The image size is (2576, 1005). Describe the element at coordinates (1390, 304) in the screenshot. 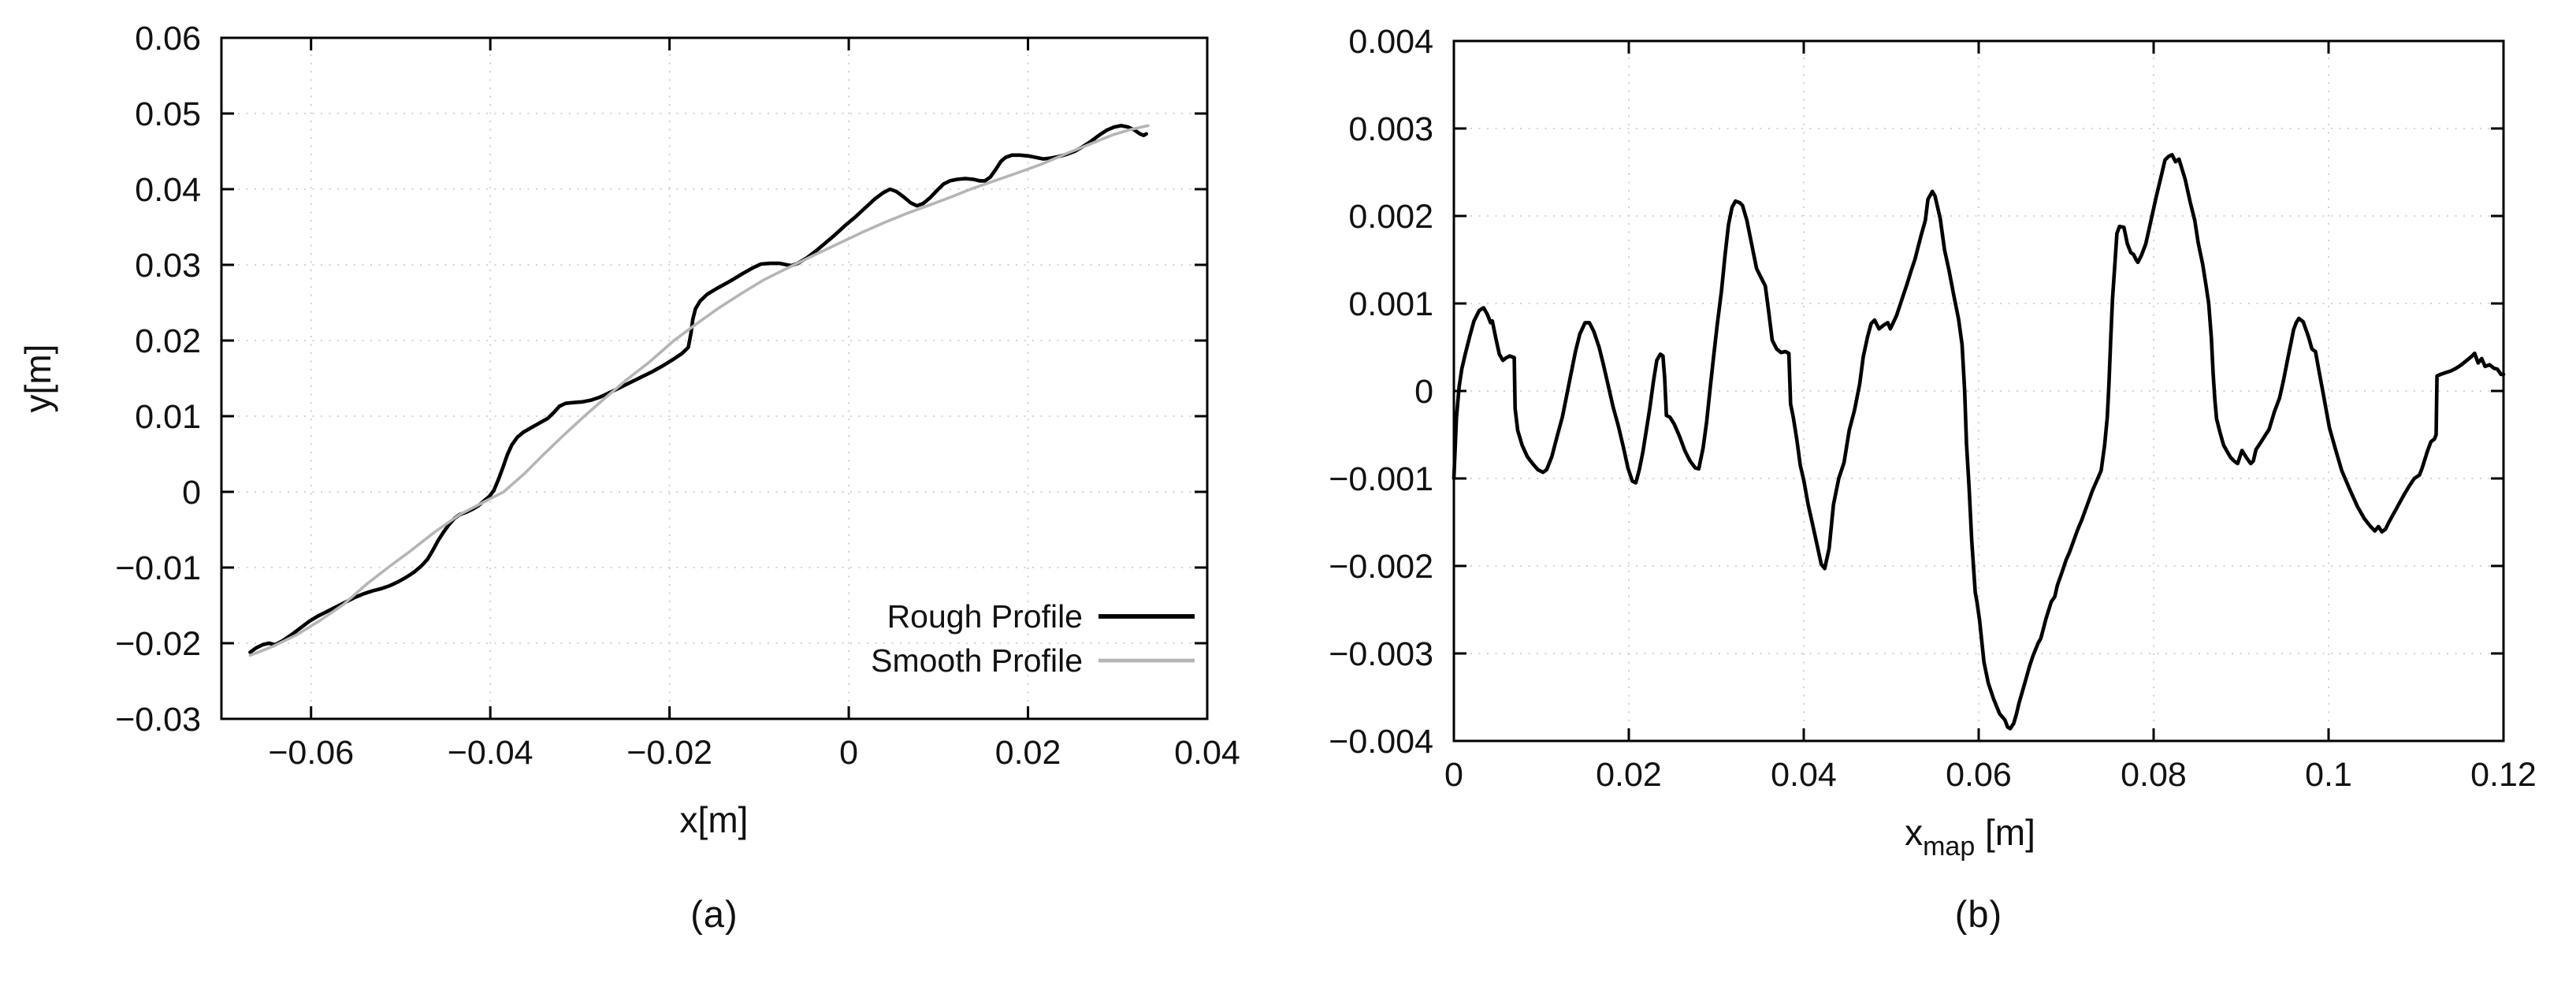

I see `y-tick-label: 0.001` at that location.